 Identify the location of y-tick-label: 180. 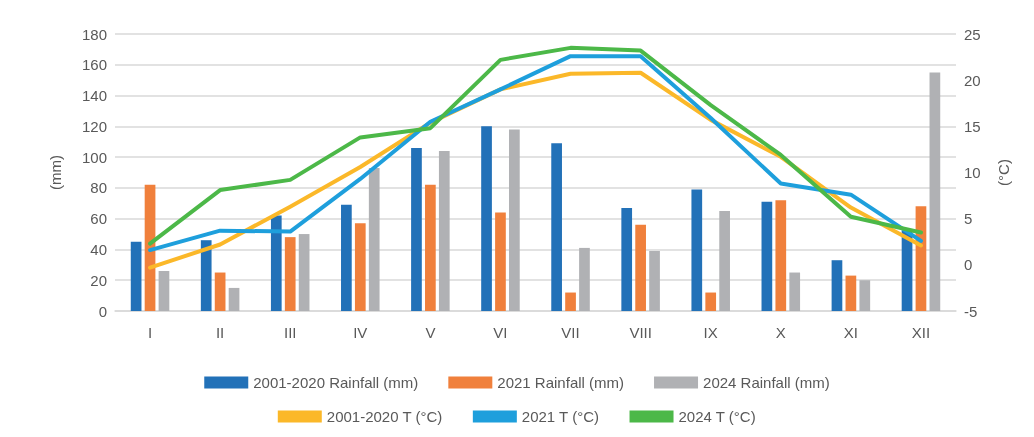
(94, 34).